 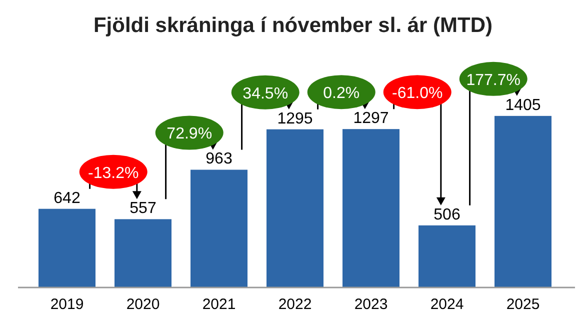 I want to click on text: 177.7%, so click(x=493, y=80).